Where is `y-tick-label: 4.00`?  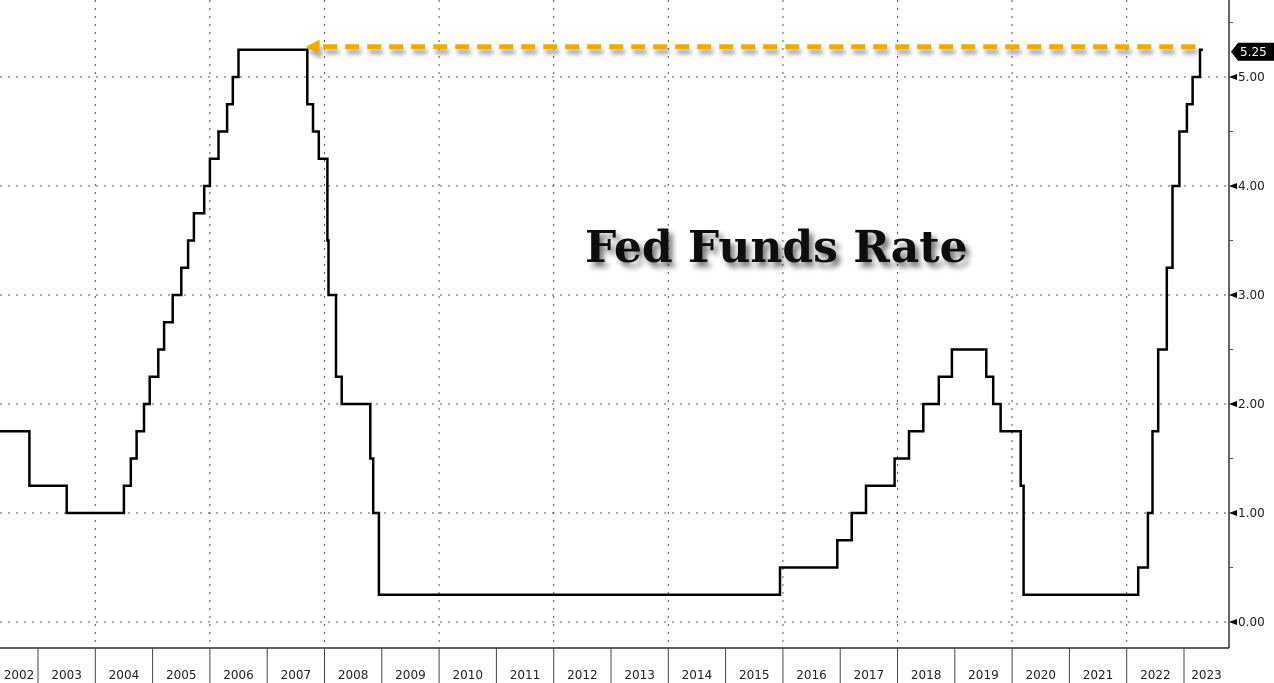 y-tick-label: 4.00 is located at coordinates (1251, 186).